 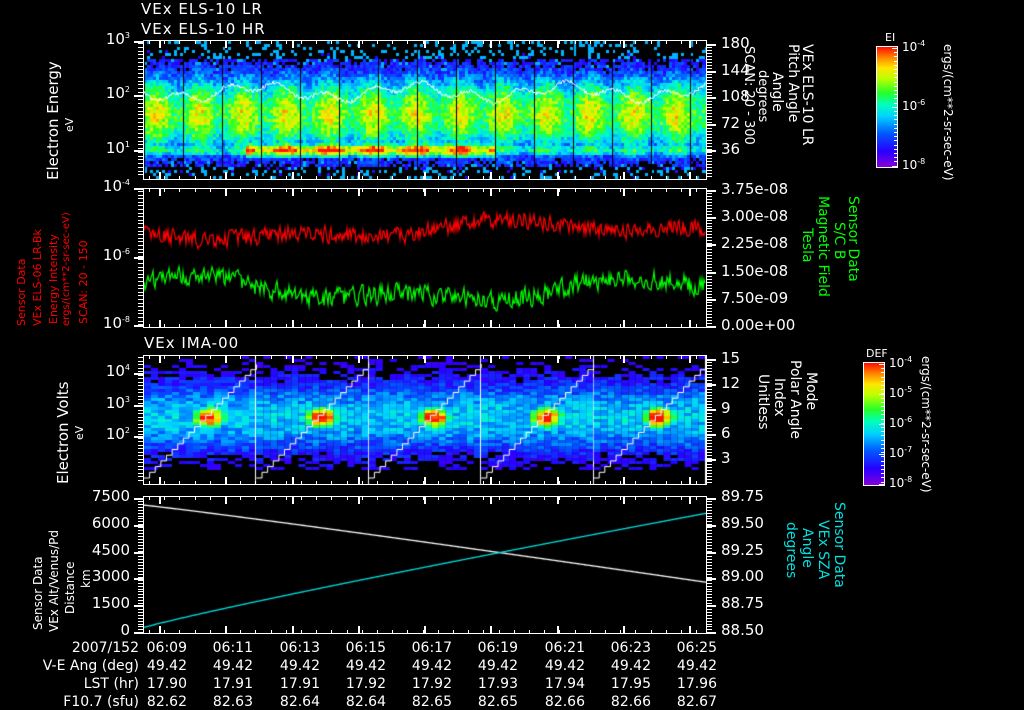 What do you see at coordinates (431, 684) in the screenshot?
I see `axis-cell-lst-4: 17.92` at bounding box center [431, 684].